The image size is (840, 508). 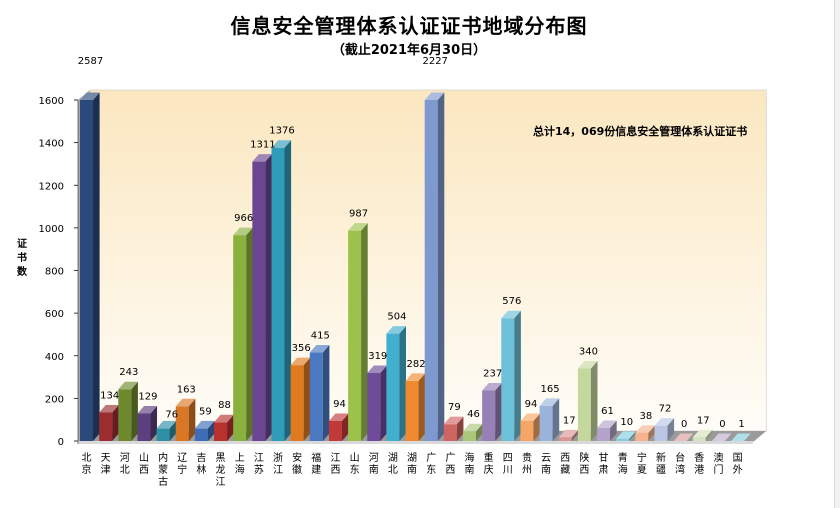 I want to click on data-label: 72, so click(x=665, y=409).